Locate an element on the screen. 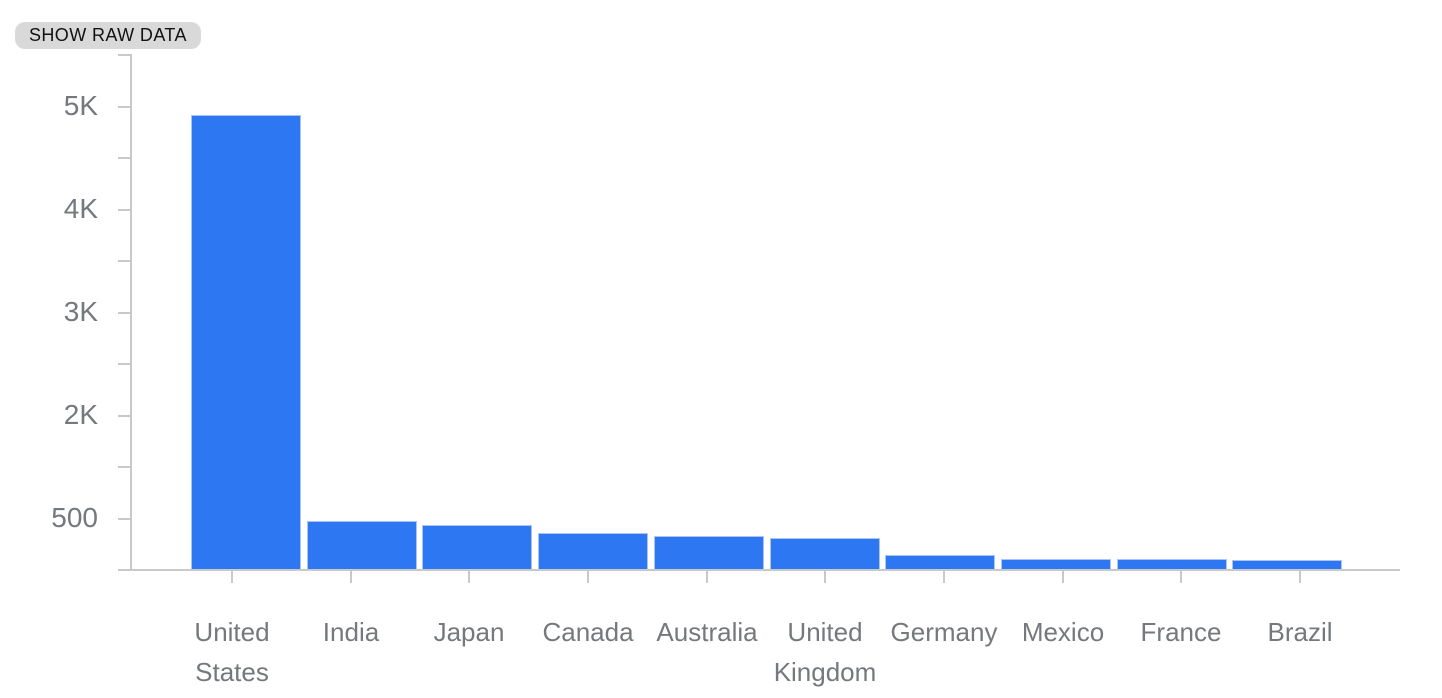 This screenshot has height=698, width=1442. y-axis-line is located at coordinates (131, 311).